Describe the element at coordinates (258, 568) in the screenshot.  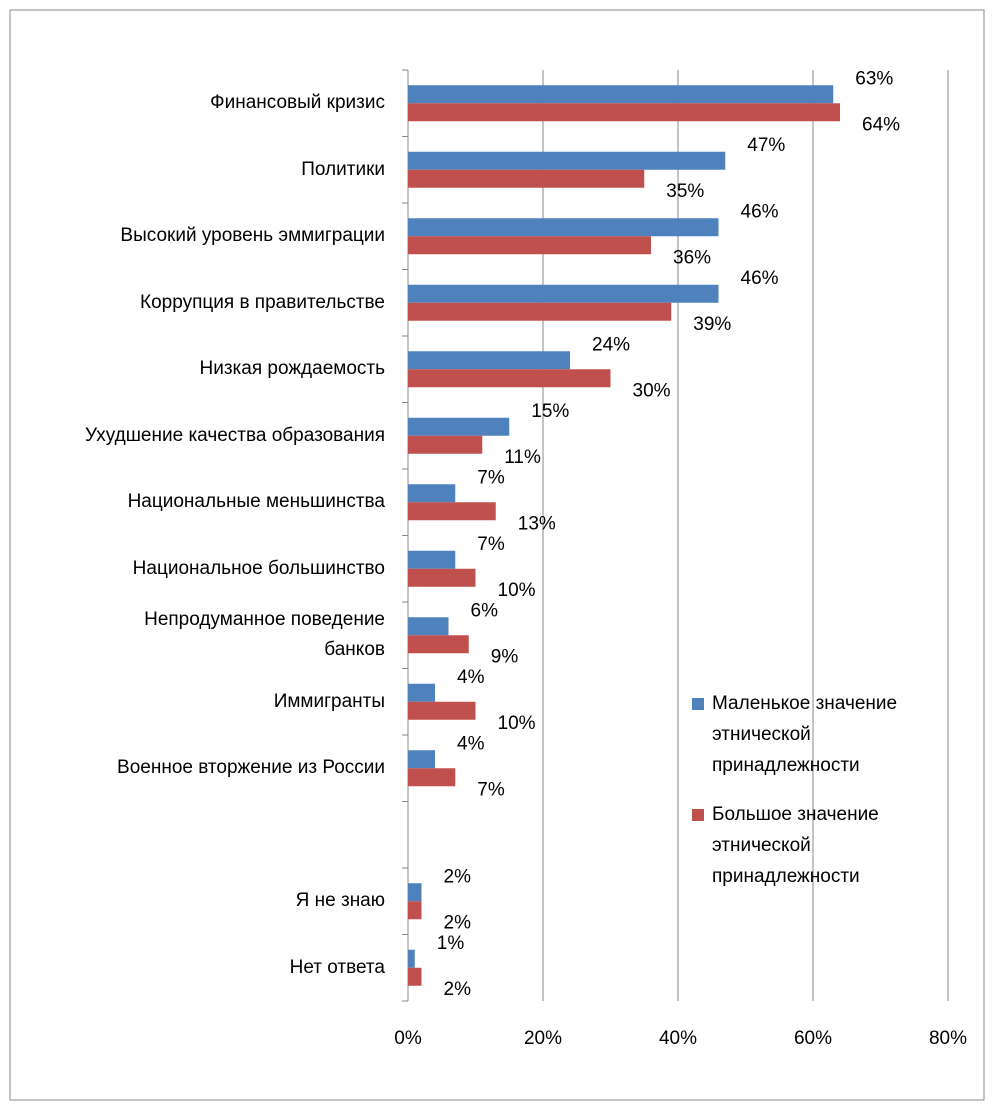
I see `y-tick-label: Национальное большинство` at that location.